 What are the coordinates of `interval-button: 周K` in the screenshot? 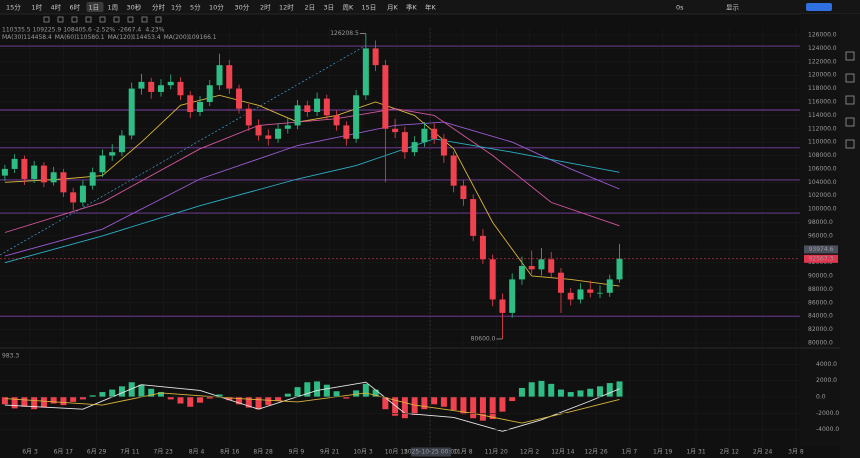 It's located at (349, 8).